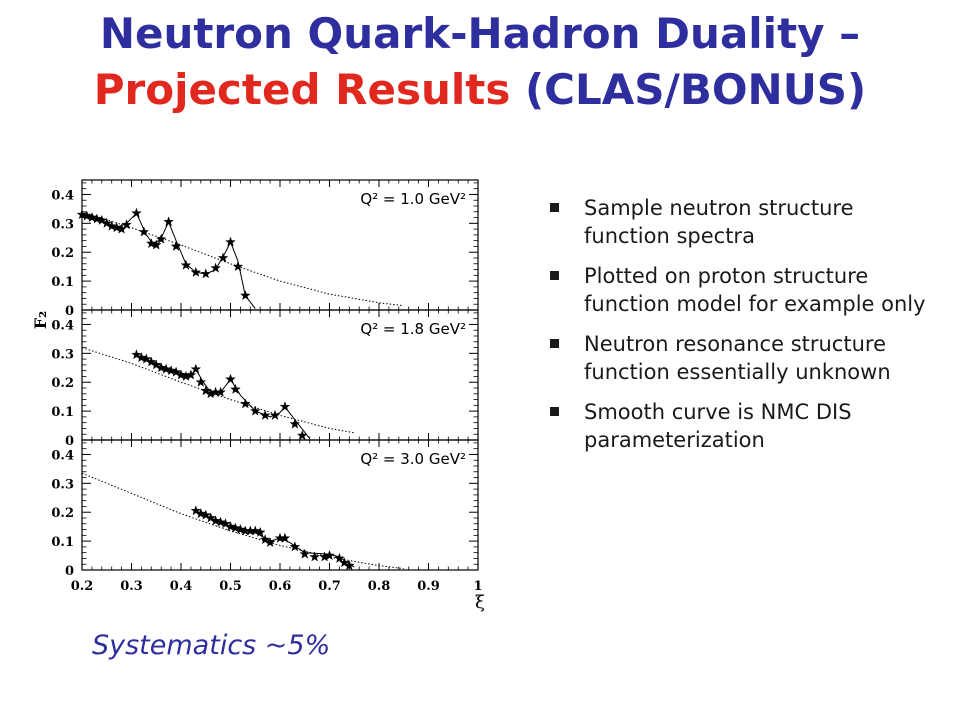  I want to click on x-tick-label: 0.8, so click(379, 586).